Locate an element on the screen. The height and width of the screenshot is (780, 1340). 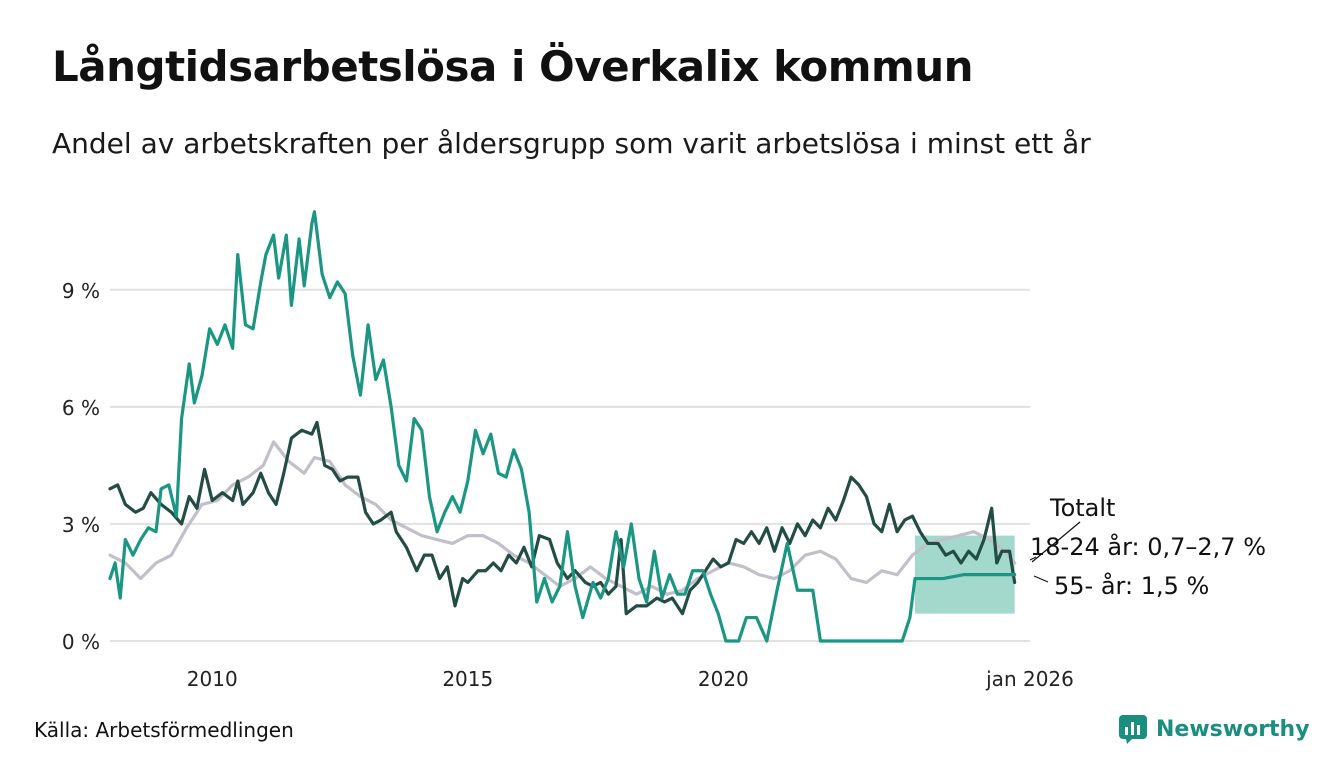
annotations: Totalt 18-24 år: 0,7–2,7 % 55- år: 1,5 % is located at coordinates (1147, 547).